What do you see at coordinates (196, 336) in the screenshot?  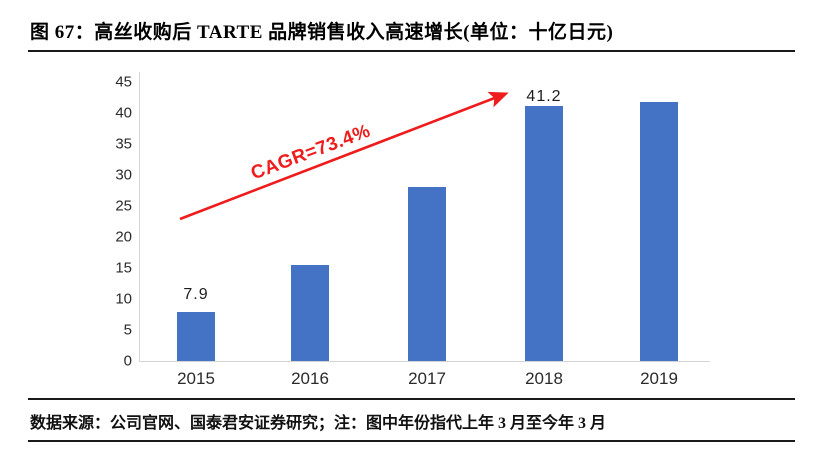 I see `bar-2015` at bounding box center [196, 336].